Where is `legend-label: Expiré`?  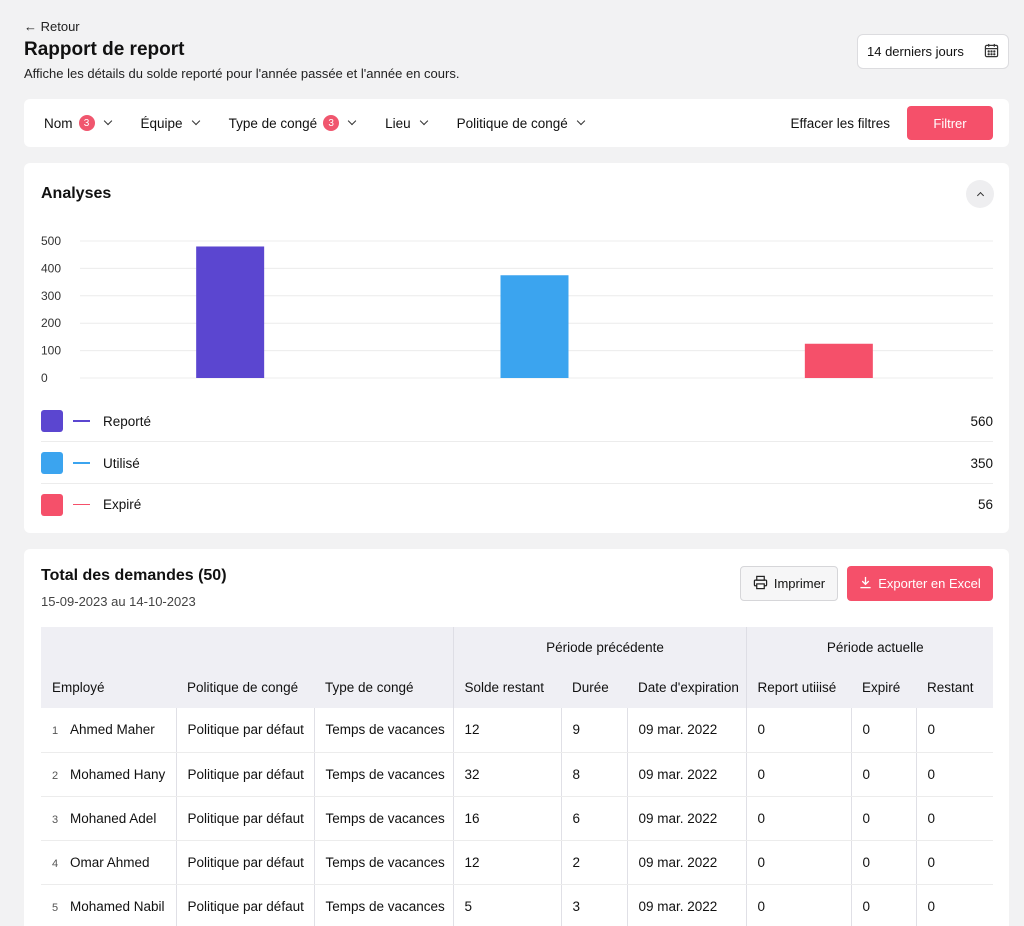 legend-label: Expiré is located at coordinates (122, 504).